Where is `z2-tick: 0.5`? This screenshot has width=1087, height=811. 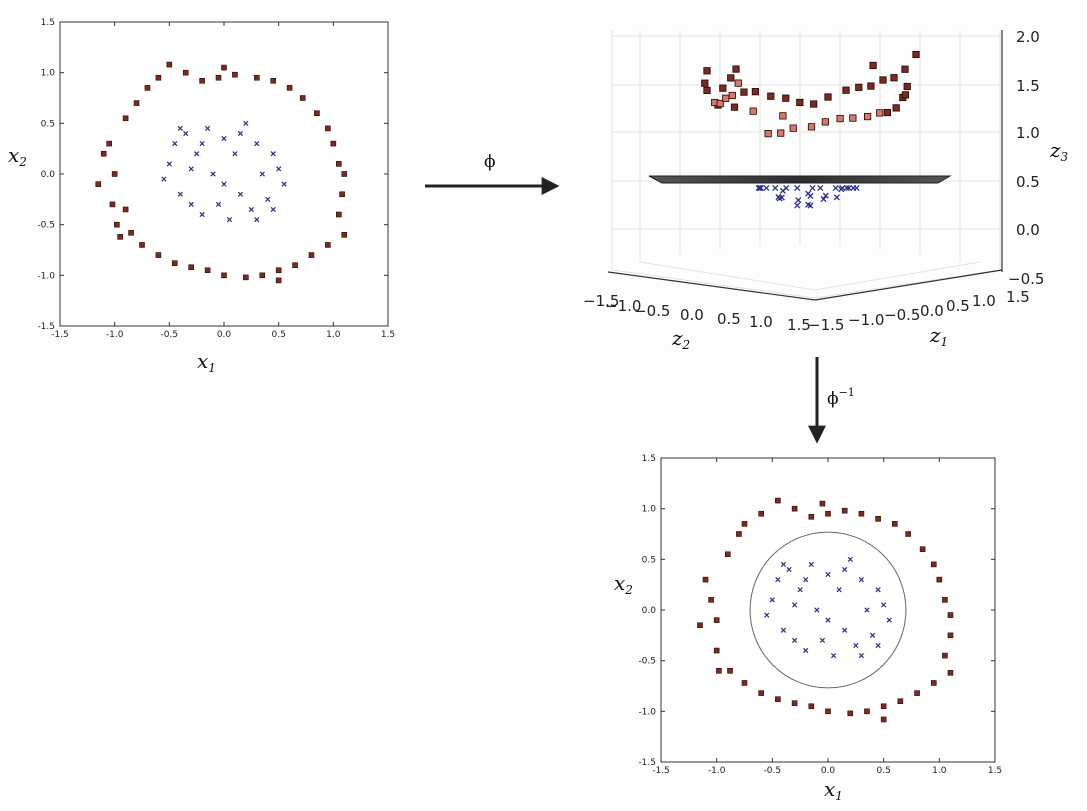
z2-tick: 0.5 is located at coordinates (729, 319).